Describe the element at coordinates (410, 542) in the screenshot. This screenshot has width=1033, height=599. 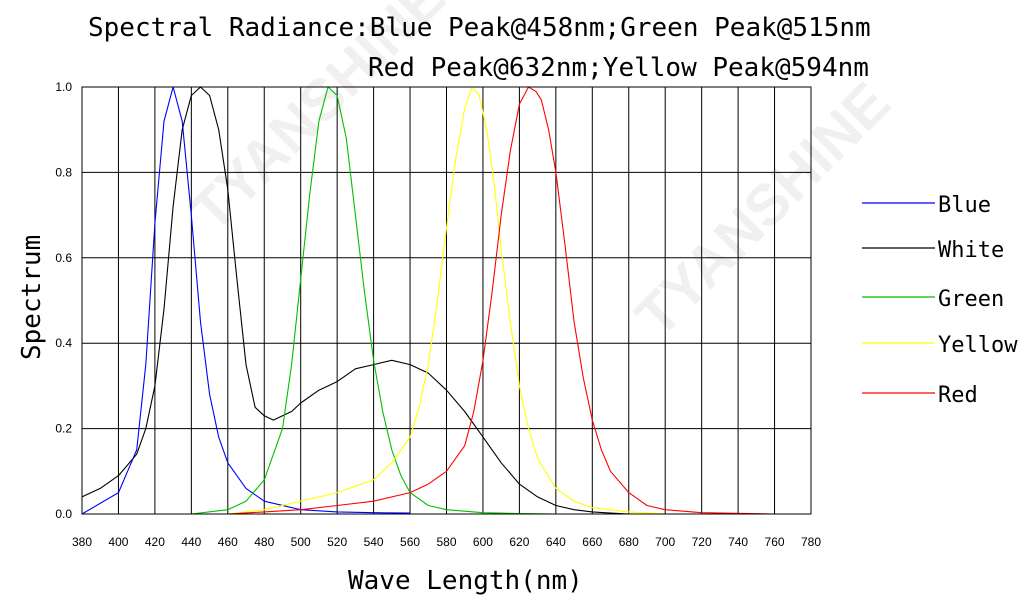
I see `x-tick-label: 560` at that location.